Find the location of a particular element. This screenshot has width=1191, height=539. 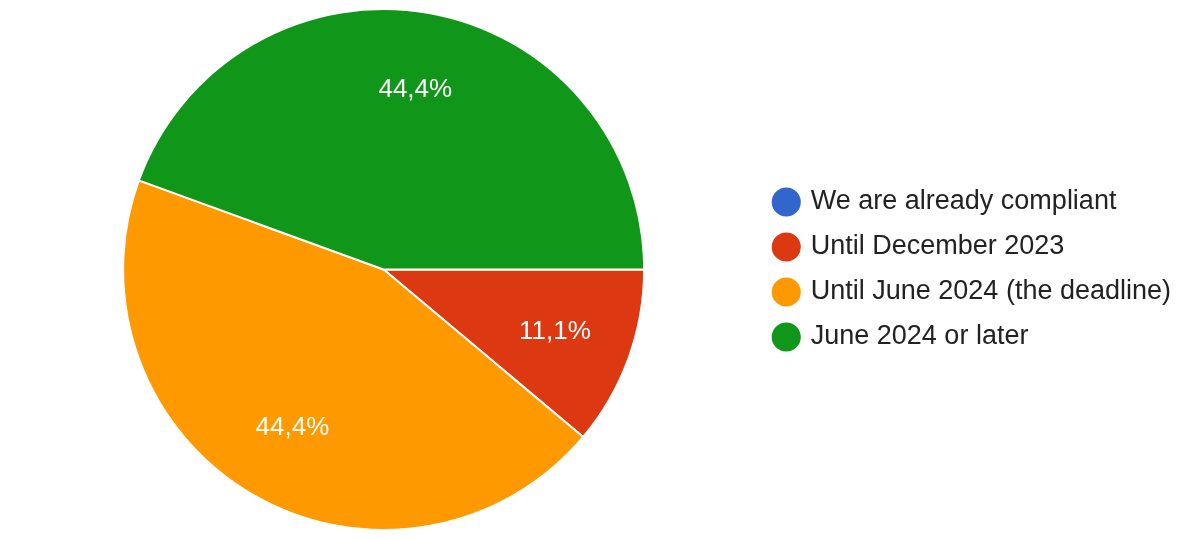

data-label: 11,1% is located at coordinates (555, 330).